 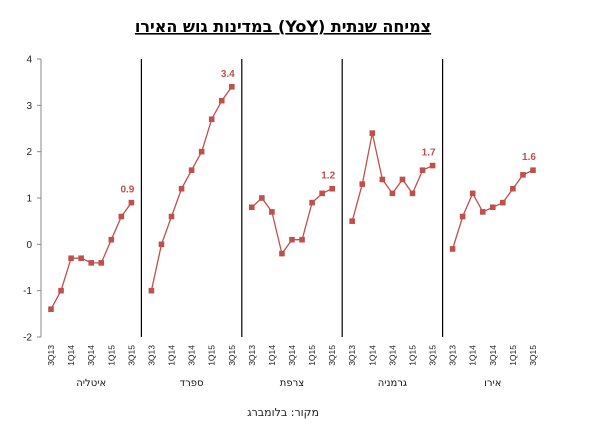 I want to click on panel-country-label: גרמניה, so click(x=392, y=383).